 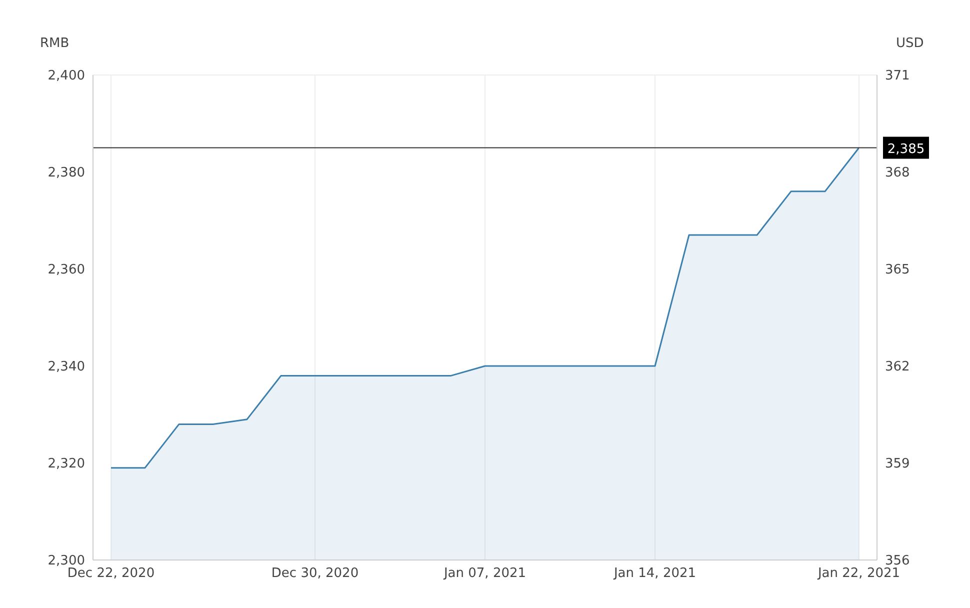 What do you see at coordinates (315, 574) in the screenshot?
I see `x-tick-label: Dec 30, 2020` at bounding box center [315, 574].